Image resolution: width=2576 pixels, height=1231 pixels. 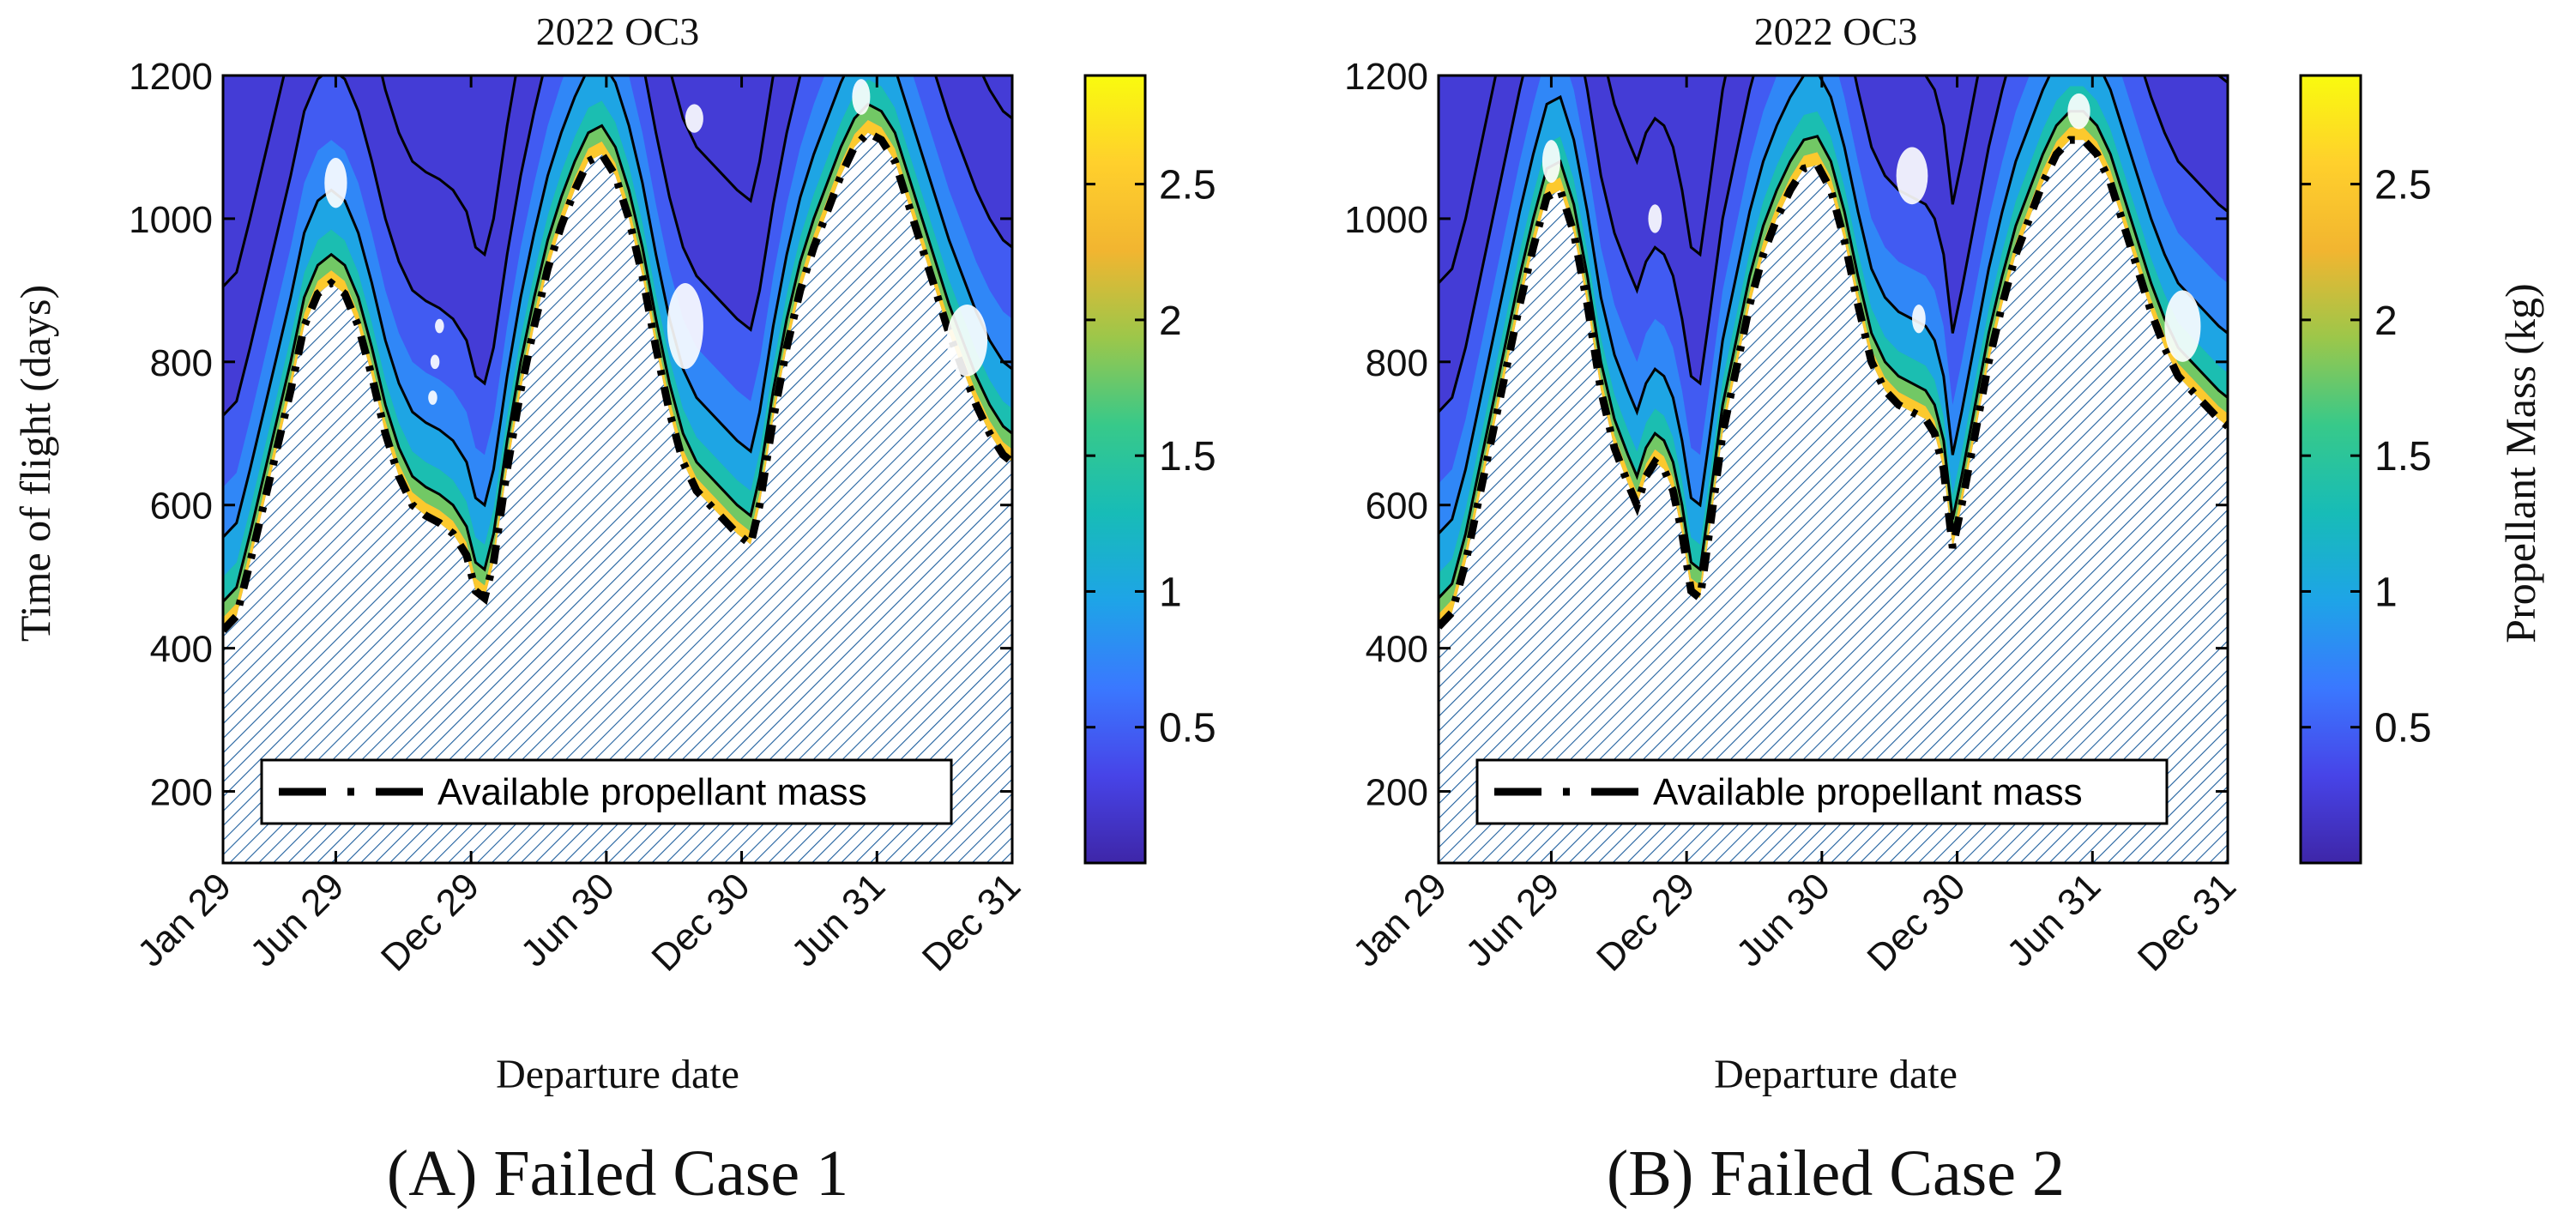 I want to click on panel-b-x-axis-label: Departure date, so click(x=1836, y=1074).